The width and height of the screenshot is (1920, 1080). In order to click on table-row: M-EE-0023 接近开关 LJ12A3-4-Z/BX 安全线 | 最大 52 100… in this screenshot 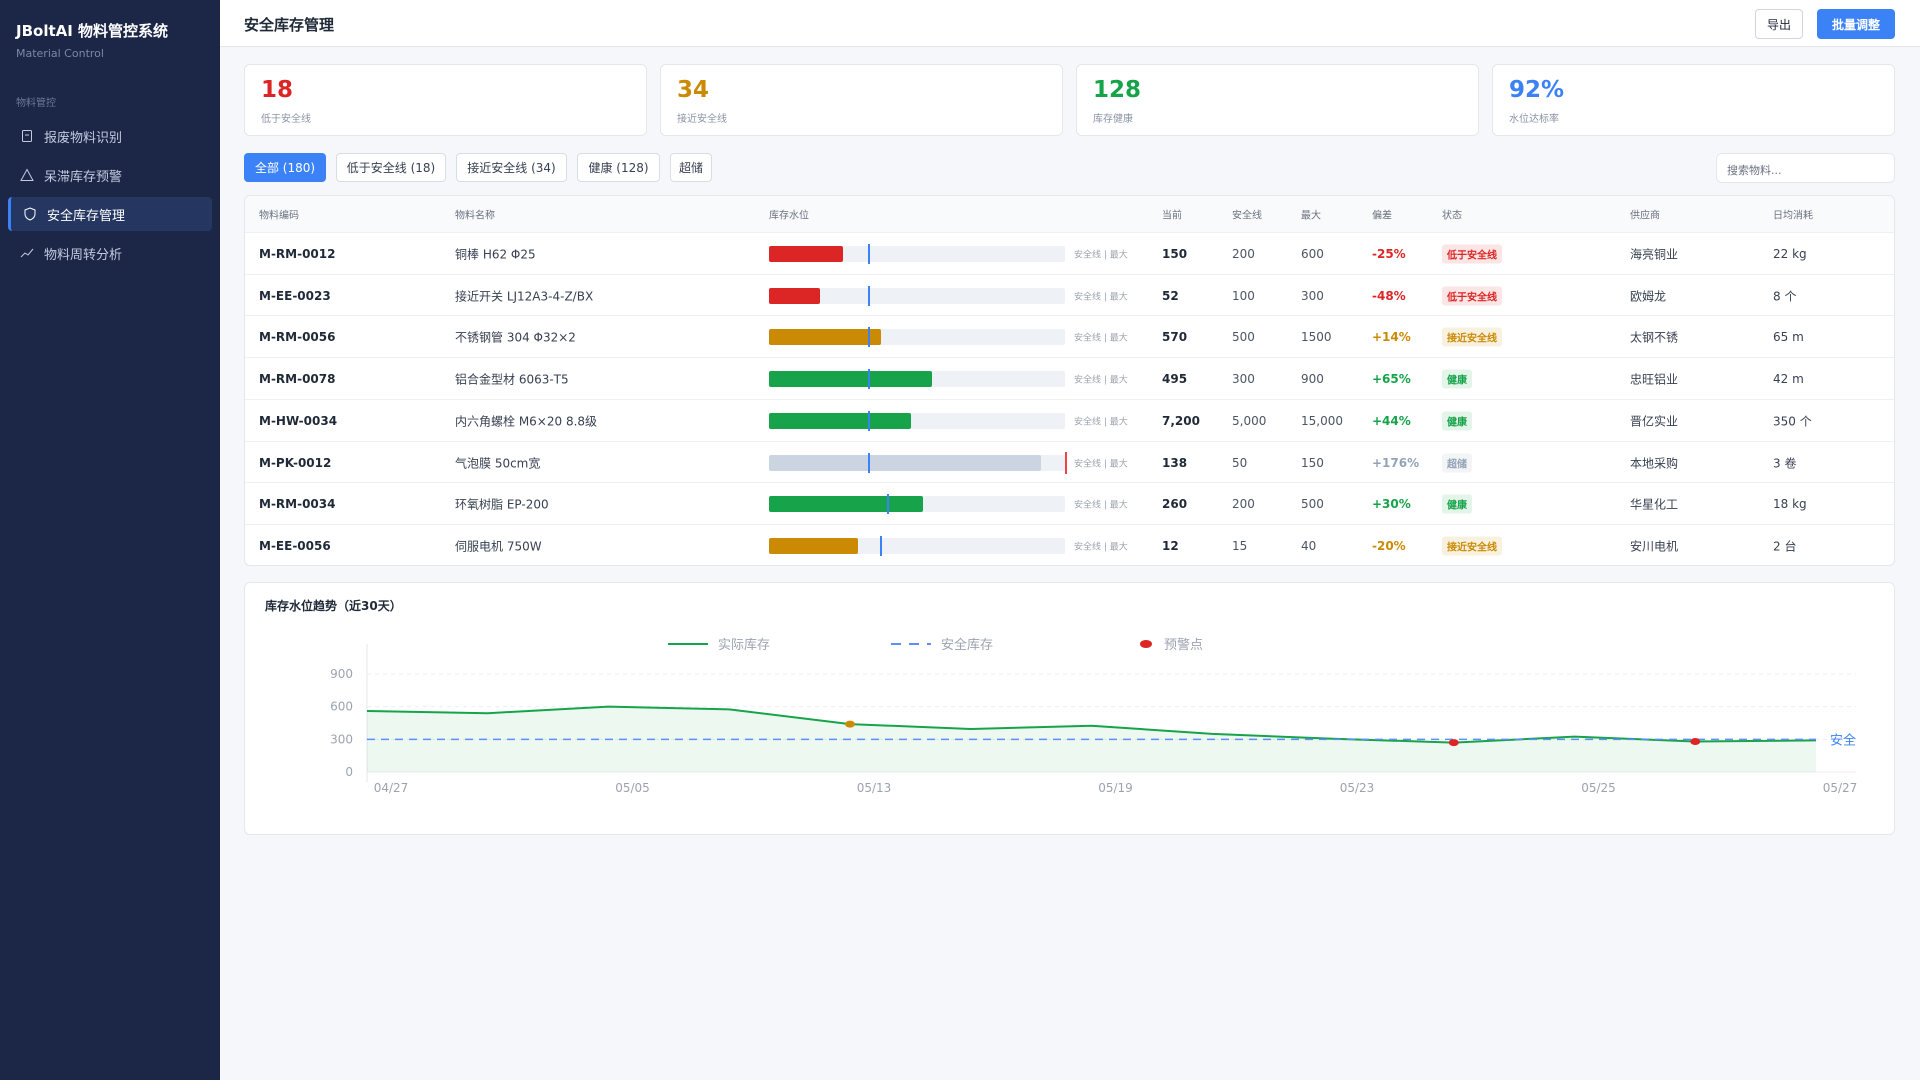, I will do `click(1069, 294)`.